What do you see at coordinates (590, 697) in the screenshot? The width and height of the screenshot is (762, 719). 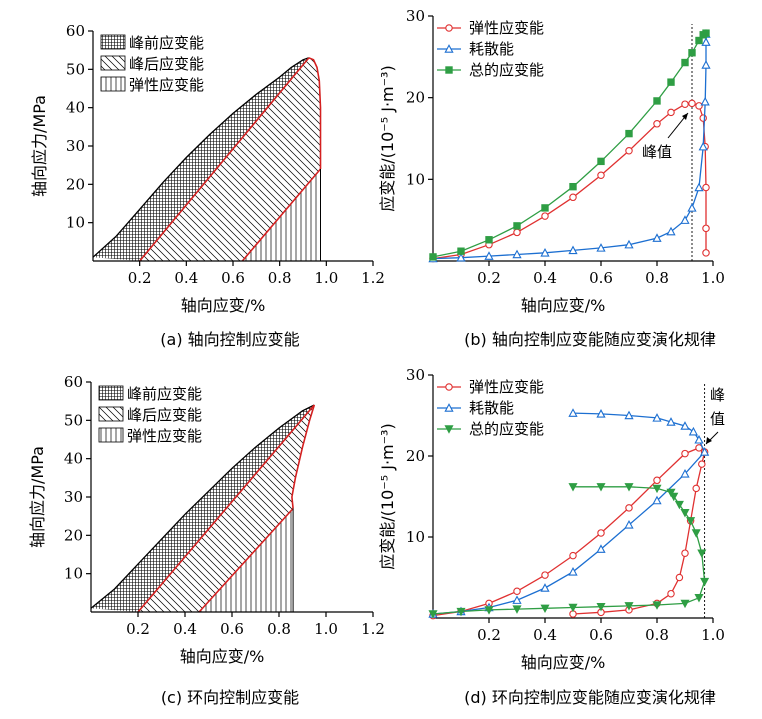 I see `panel-d-caption: (d) 环向控制应变能随应变演化规律` at bounding box center [590, 697].